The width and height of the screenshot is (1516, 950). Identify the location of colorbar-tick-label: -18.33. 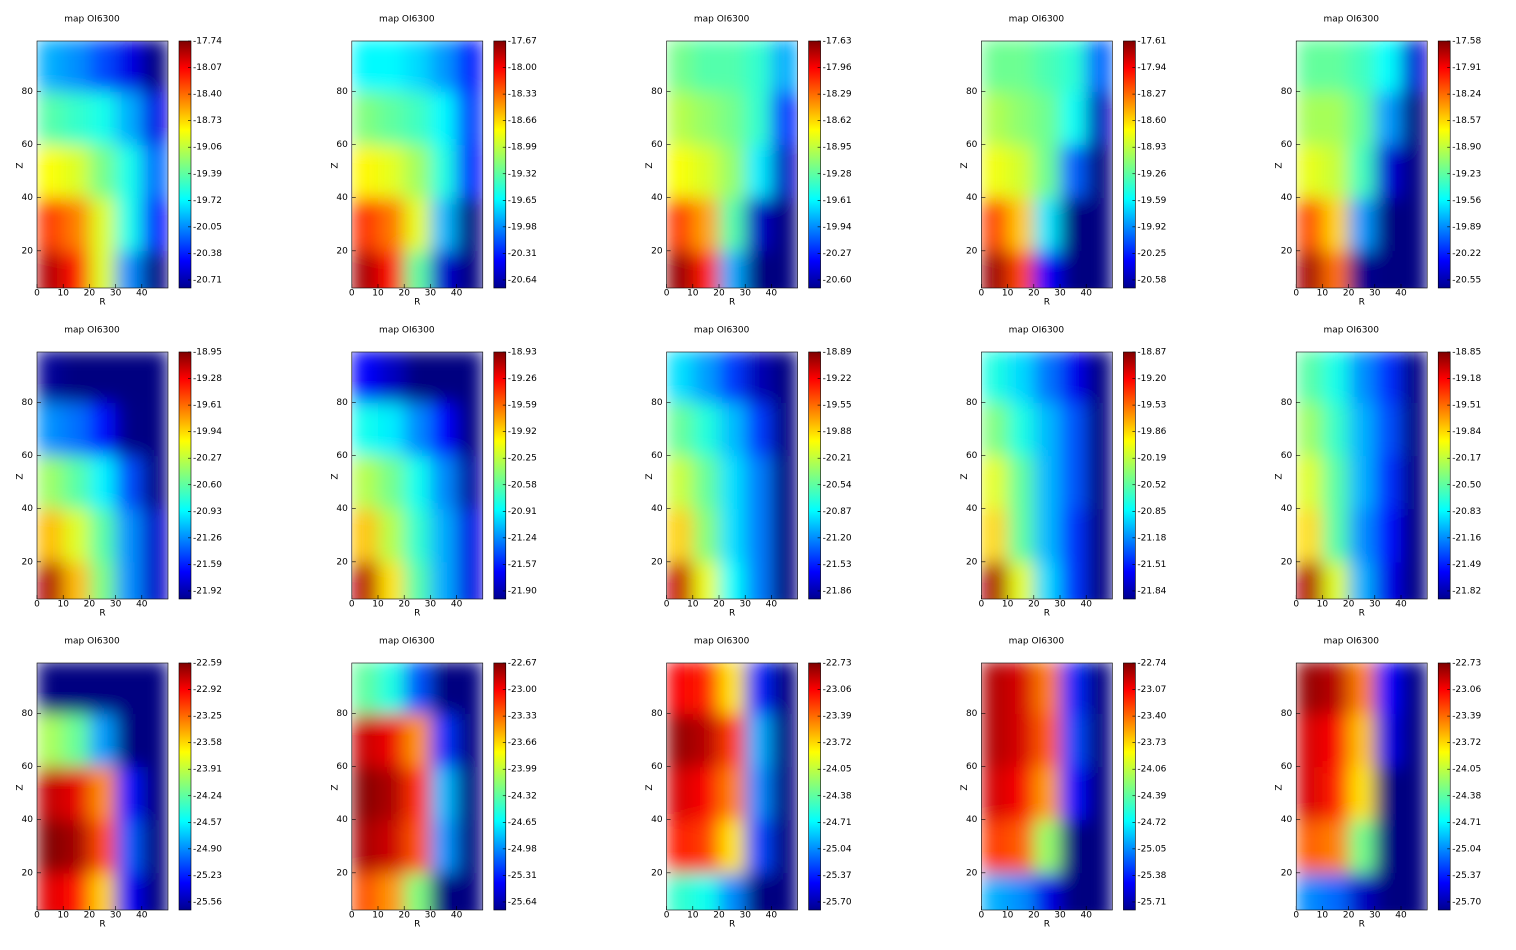
(522, 95).